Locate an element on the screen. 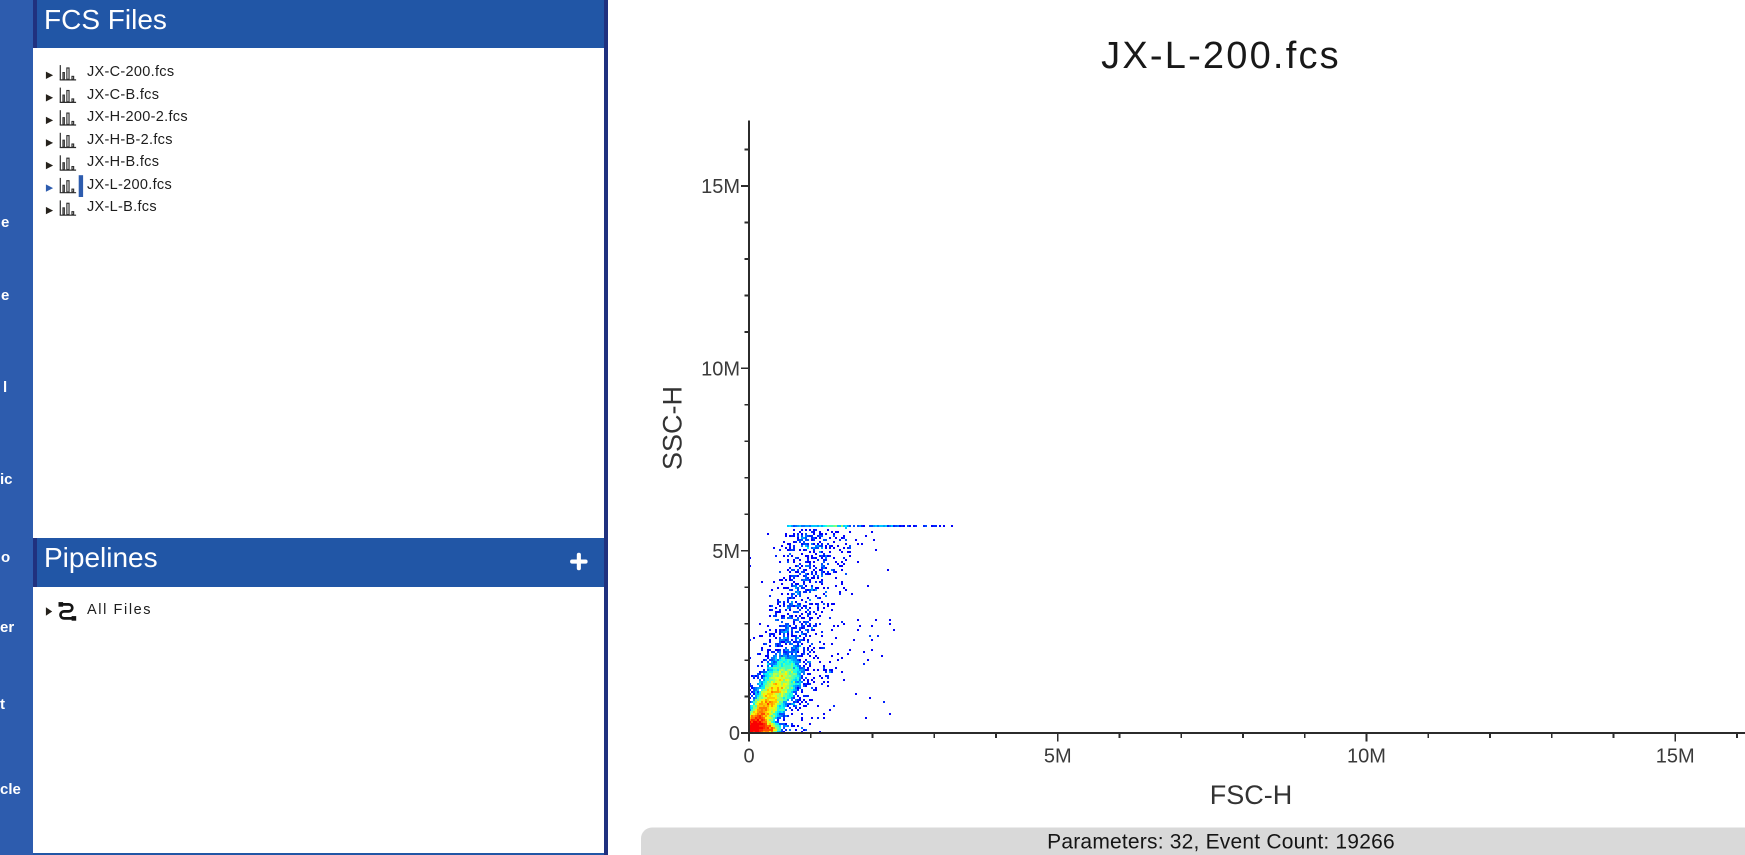  svg-text: JX-L-200.fcs is located at coordinates (1221, 56).